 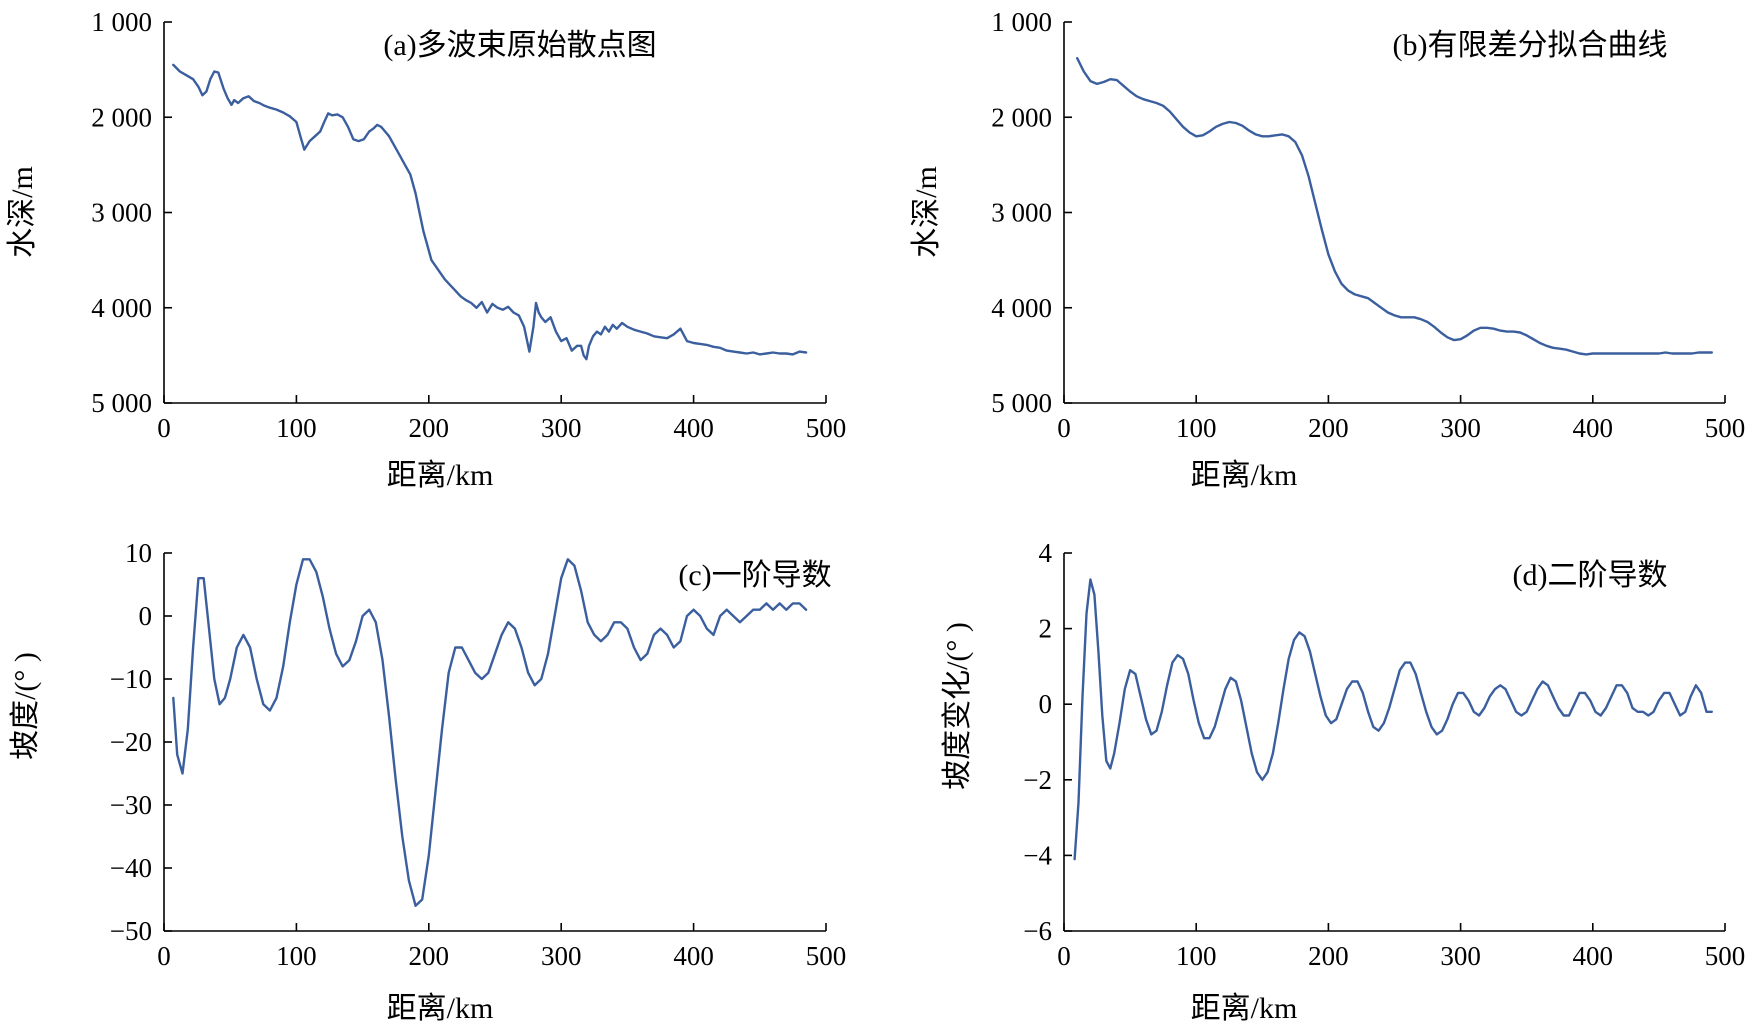 What do you see at coordinates (490, 732) in the screenshot?
I see `panel-c-series-line` at bounding box center [490, 732].